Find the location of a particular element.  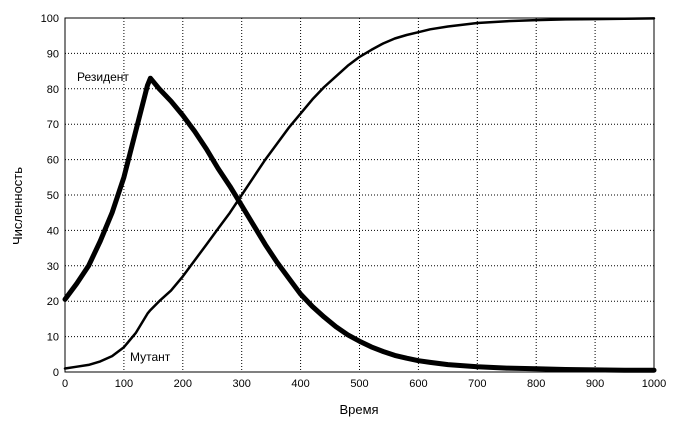

series-label-resident: Резидент is located at coordinates (103, 77).